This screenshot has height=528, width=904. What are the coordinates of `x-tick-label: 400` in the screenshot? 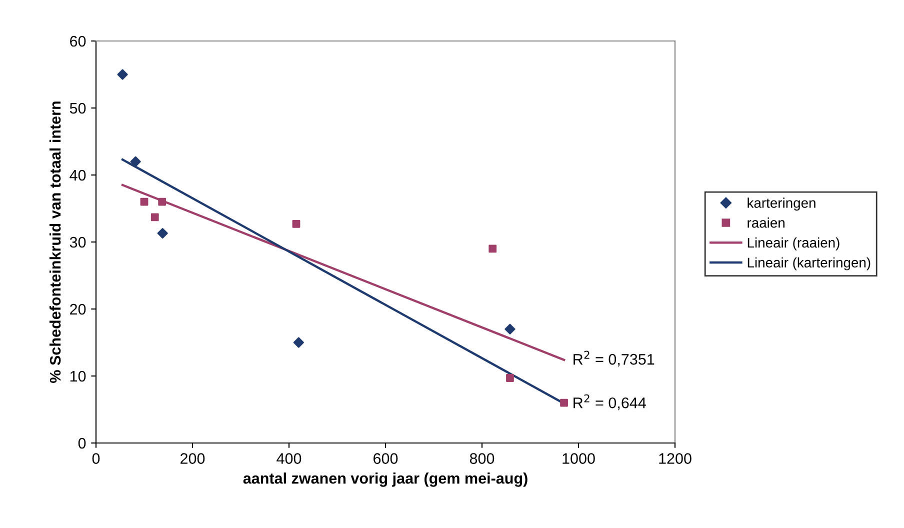 It's located at (289, 458).